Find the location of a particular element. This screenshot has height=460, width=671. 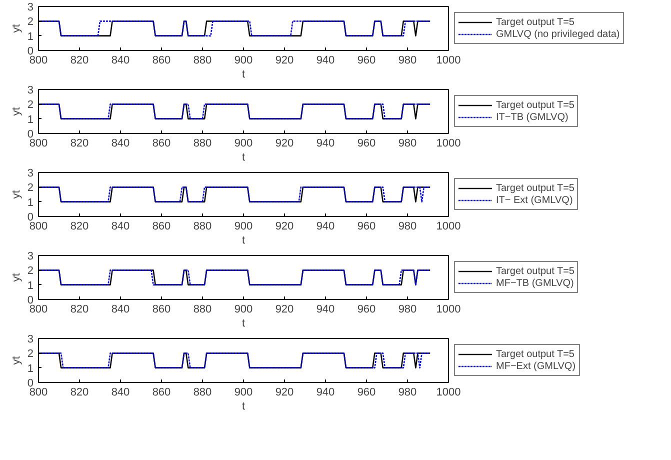

legend-label: MF−TB (GMLVQ) is located at coordinates (535, 283).